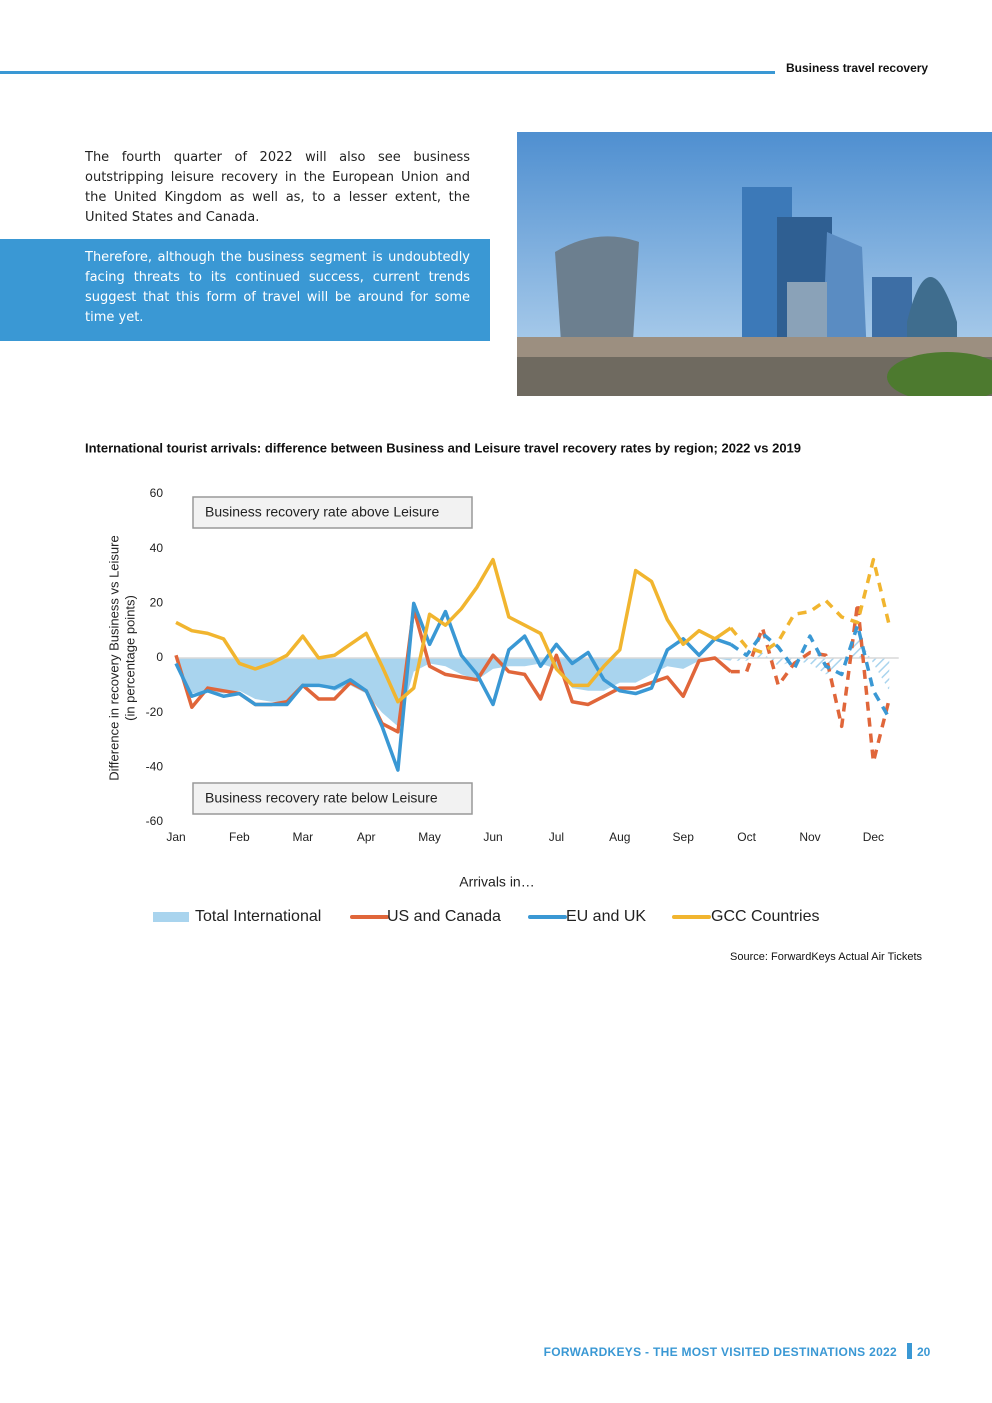  Describe the element at coordinates (873, 837) in the screenshot. I see `x-tick-label: Dec` at that location.